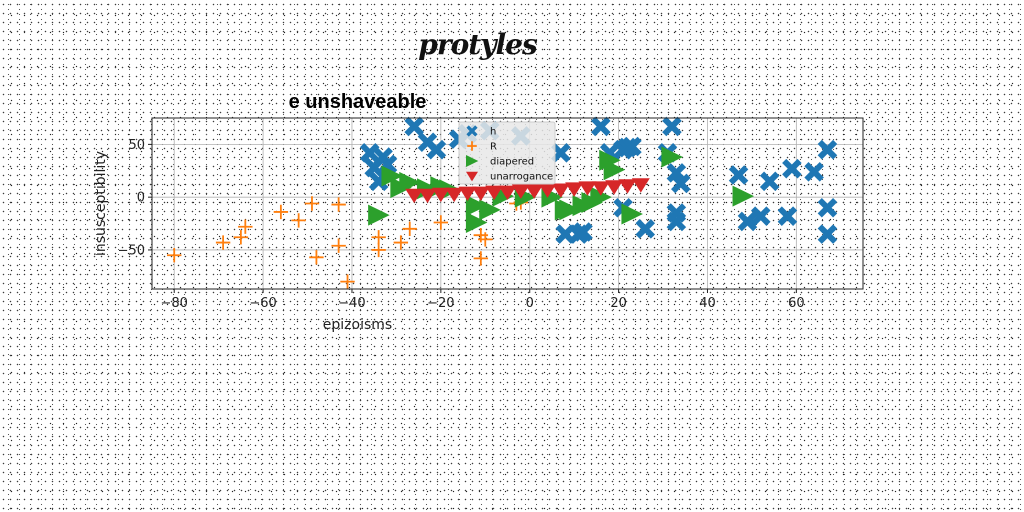  What do you see at coordinates (530, 303) in the screenshot?
I see `x-tick-label: 0` at bounding box center [530, 303].